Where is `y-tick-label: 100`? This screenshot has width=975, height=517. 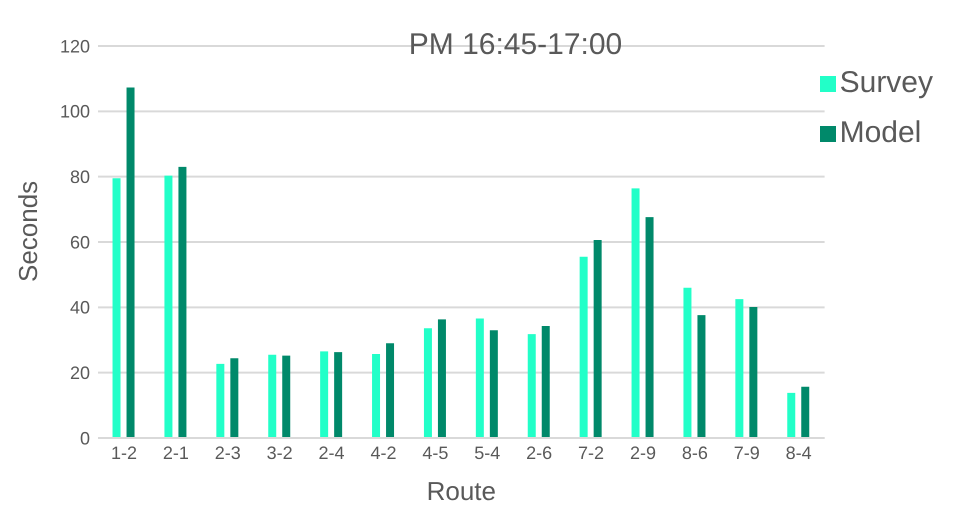
y-tick-label: 100 is located at coordinates (75, 112).